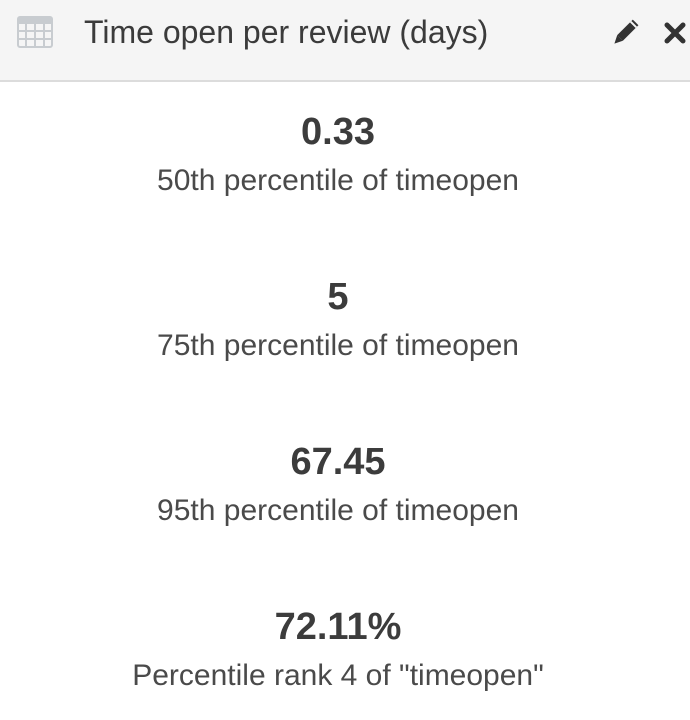 Image resolution: width=690 pixels, height=720 pixels. What do you see at coordinates (338, 345) in the screenshot?
I see `metric-label: 75th percentile of timeopen` at bounding box center [338, 345].